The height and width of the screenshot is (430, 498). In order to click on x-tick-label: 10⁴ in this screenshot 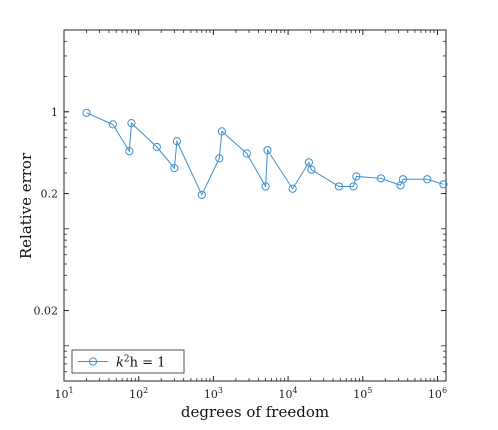, I will do `click(288, 393)`.